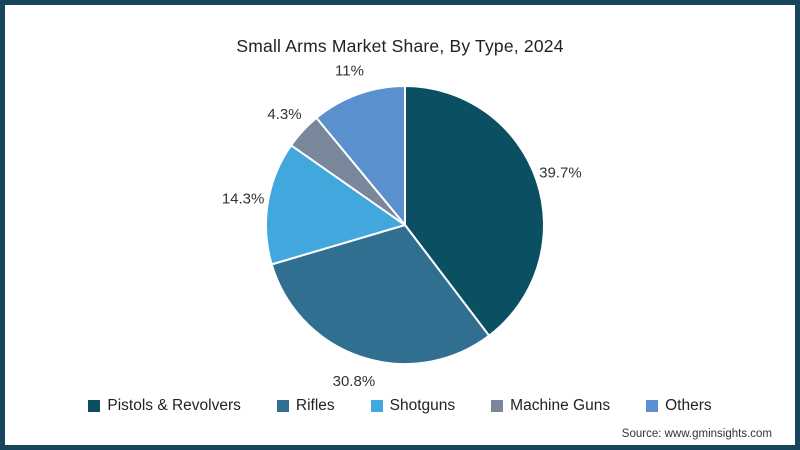 The image size is (800, 450). Describe the element at coordinates (696, 434) in the screenshot. I see `source-credit: Source: www.gminsights.com` at that location.